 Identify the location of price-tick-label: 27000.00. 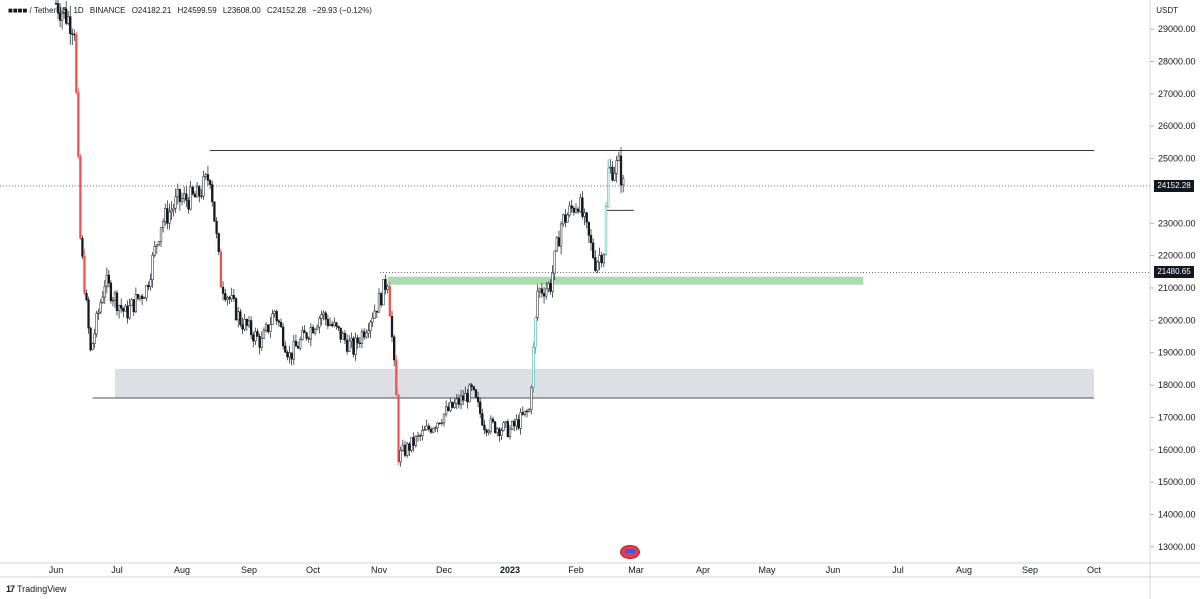
(1177, 94).